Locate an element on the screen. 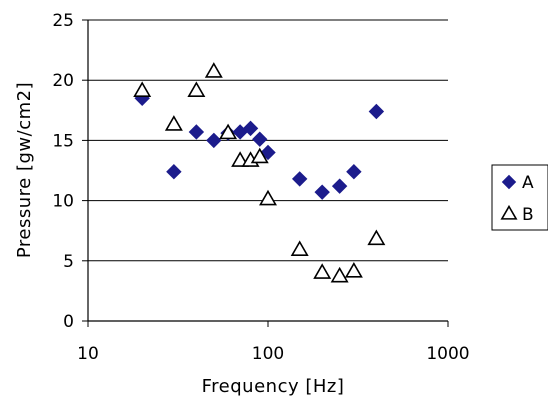  legend: AB is located at coordinates (520, 197).